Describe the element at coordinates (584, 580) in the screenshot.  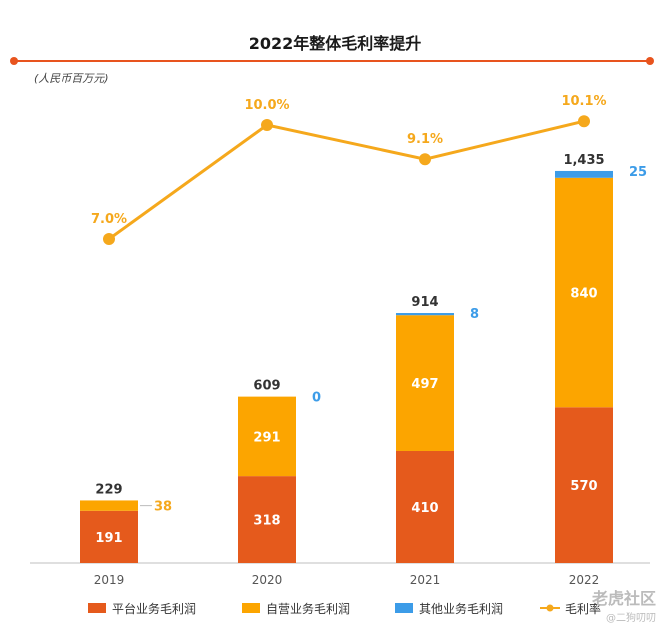
I see `x-tick-label-2022: 2022` at that location.